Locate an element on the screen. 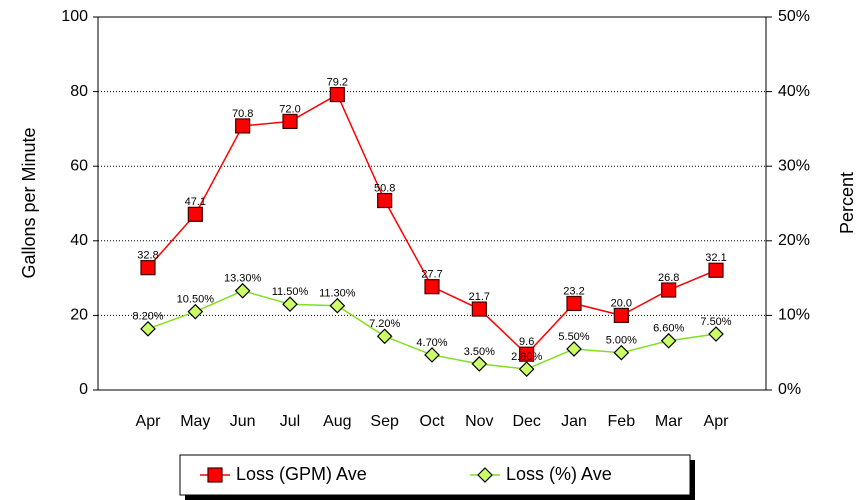 This screenshot has height=500, width=863. data-label: 2.80% is located at coordinates (526, 357).